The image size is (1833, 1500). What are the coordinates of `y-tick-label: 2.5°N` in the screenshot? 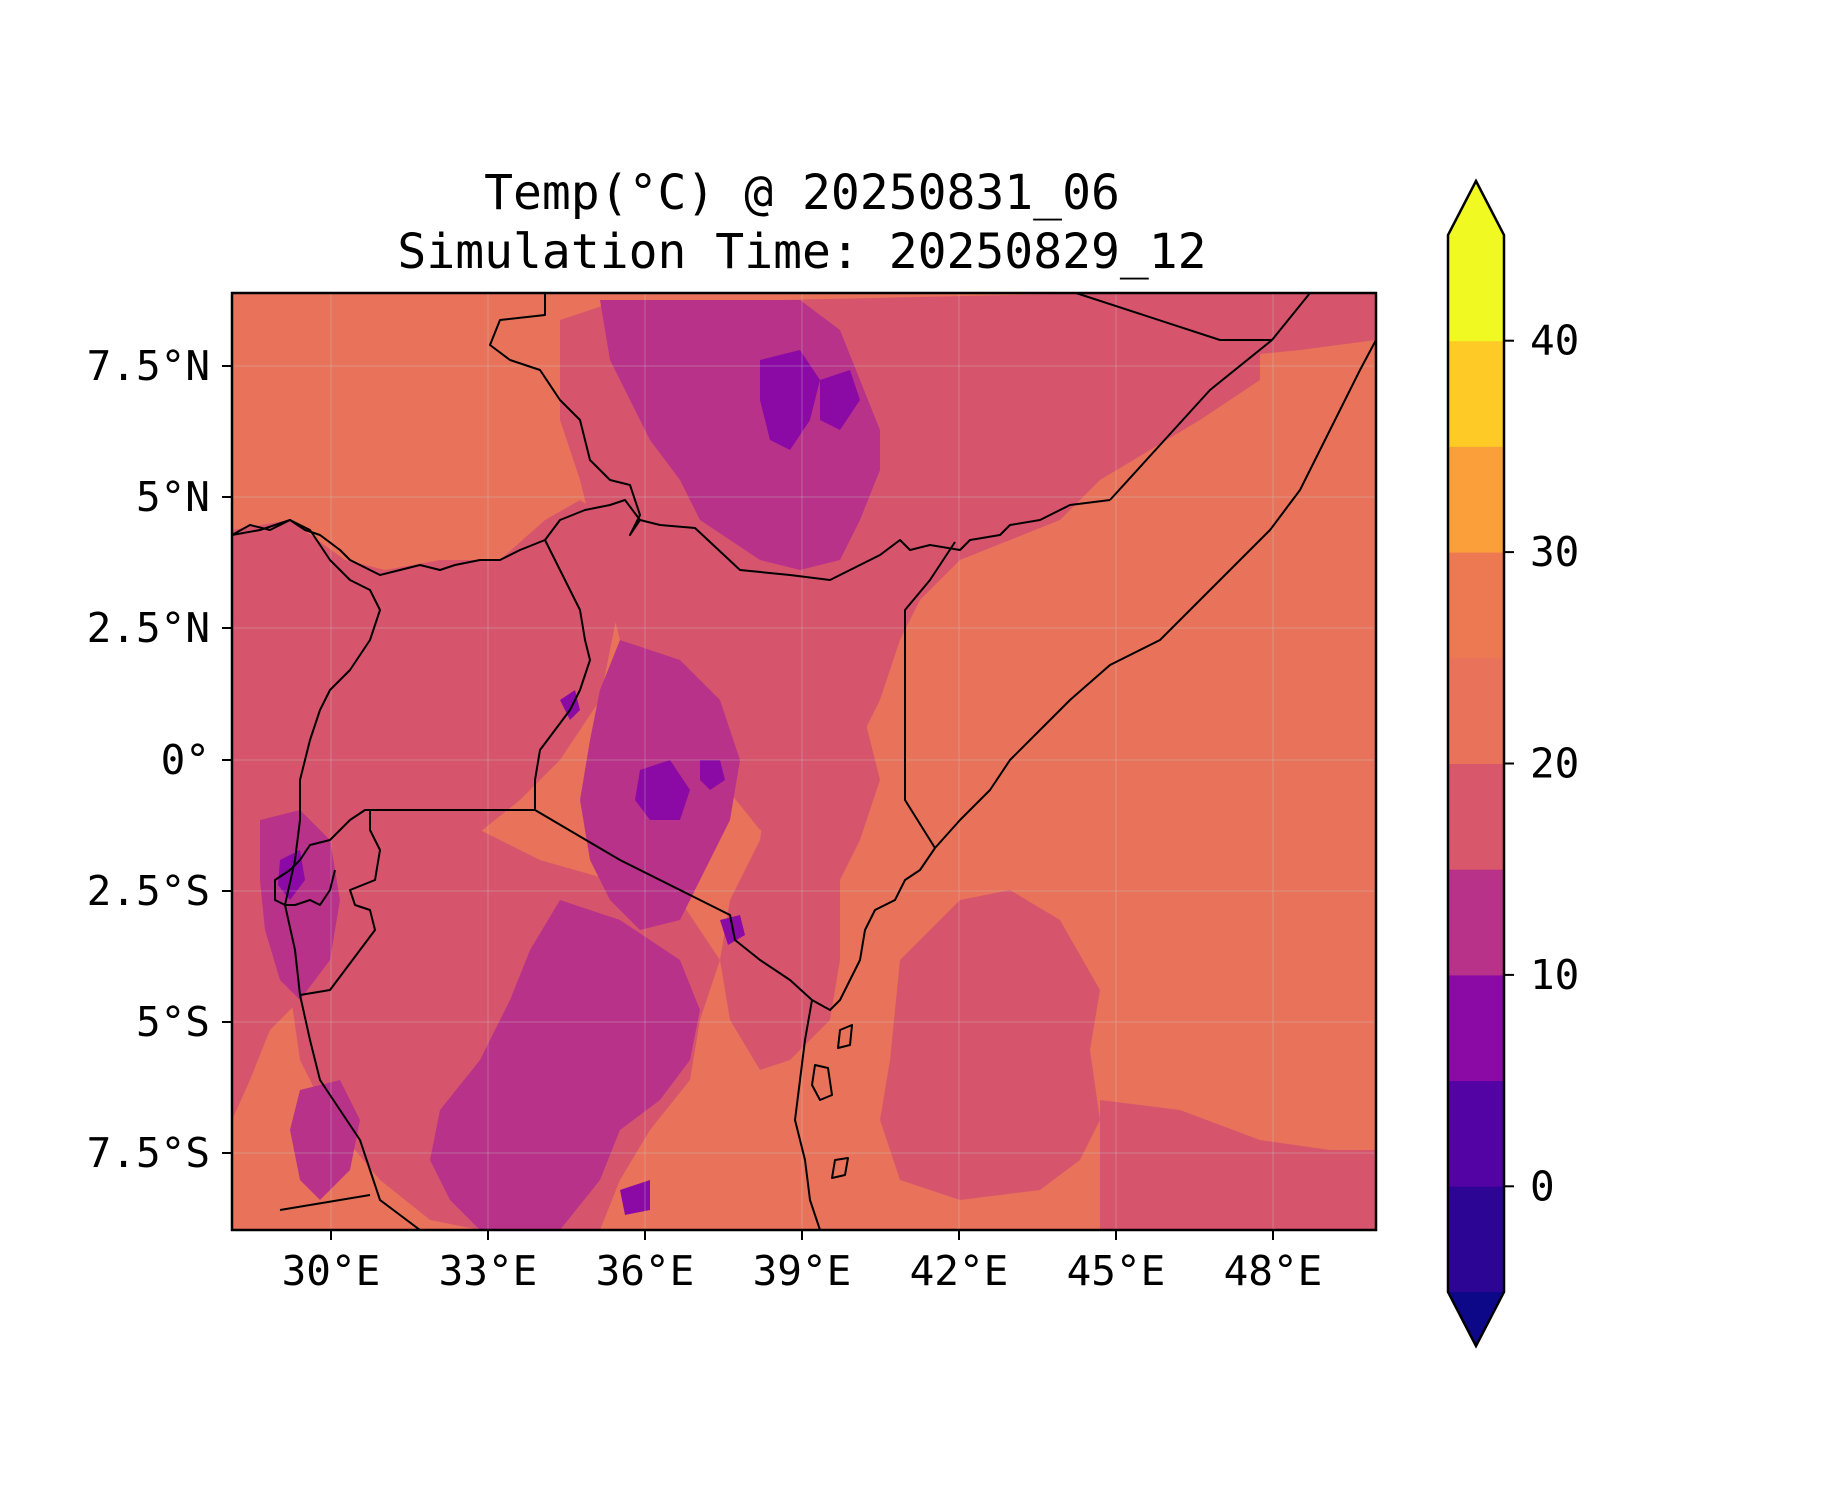 It's located at (148, 628).